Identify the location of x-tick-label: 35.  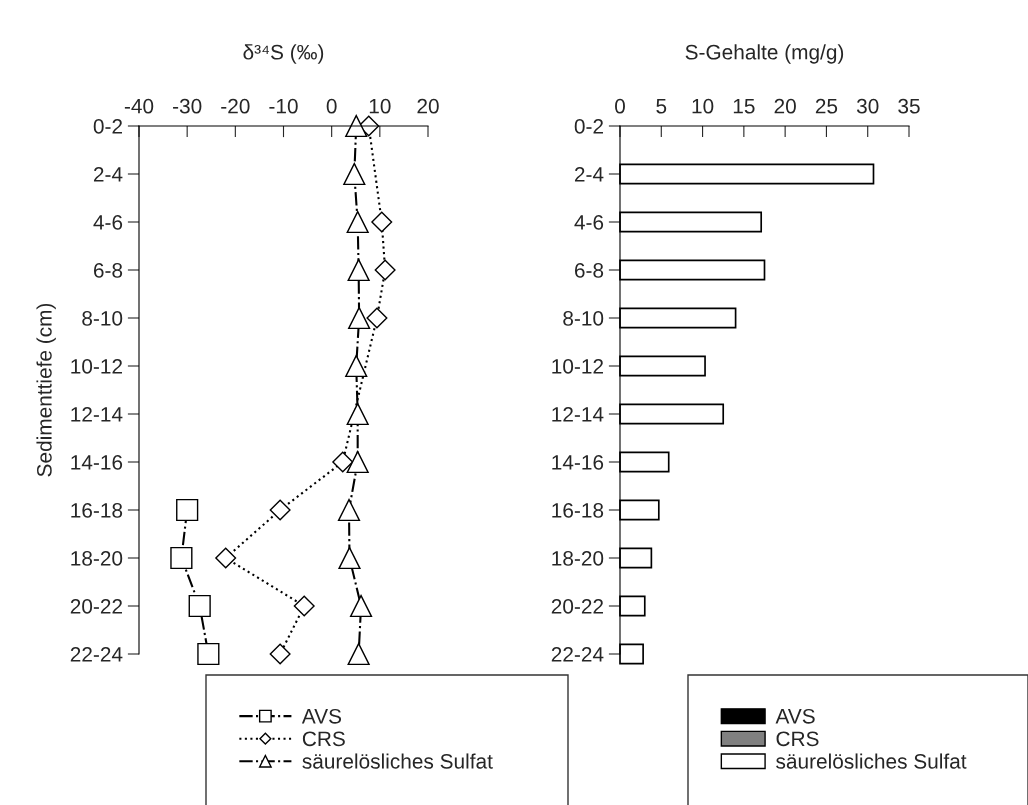
(909, 106).